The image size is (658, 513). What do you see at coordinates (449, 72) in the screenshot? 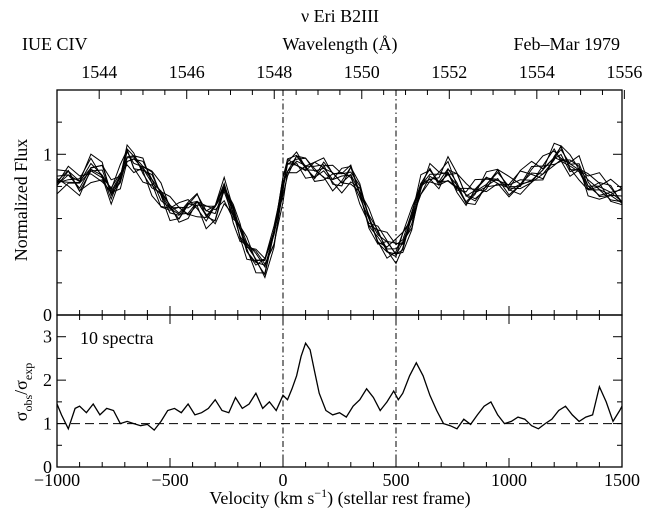
I see `wavelength-tick-label: 1552` at bounding box center [449, 72].